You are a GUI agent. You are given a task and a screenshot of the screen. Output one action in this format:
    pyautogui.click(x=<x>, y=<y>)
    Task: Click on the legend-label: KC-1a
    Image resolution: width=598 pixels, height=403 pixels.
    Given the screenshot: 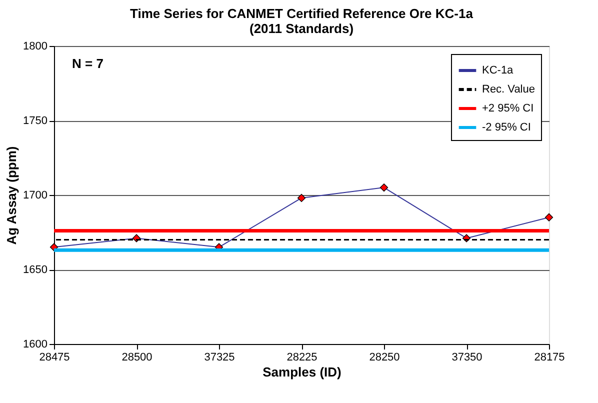 What is the action you would take?
    pyautogui.click(x=498, y=70)
    